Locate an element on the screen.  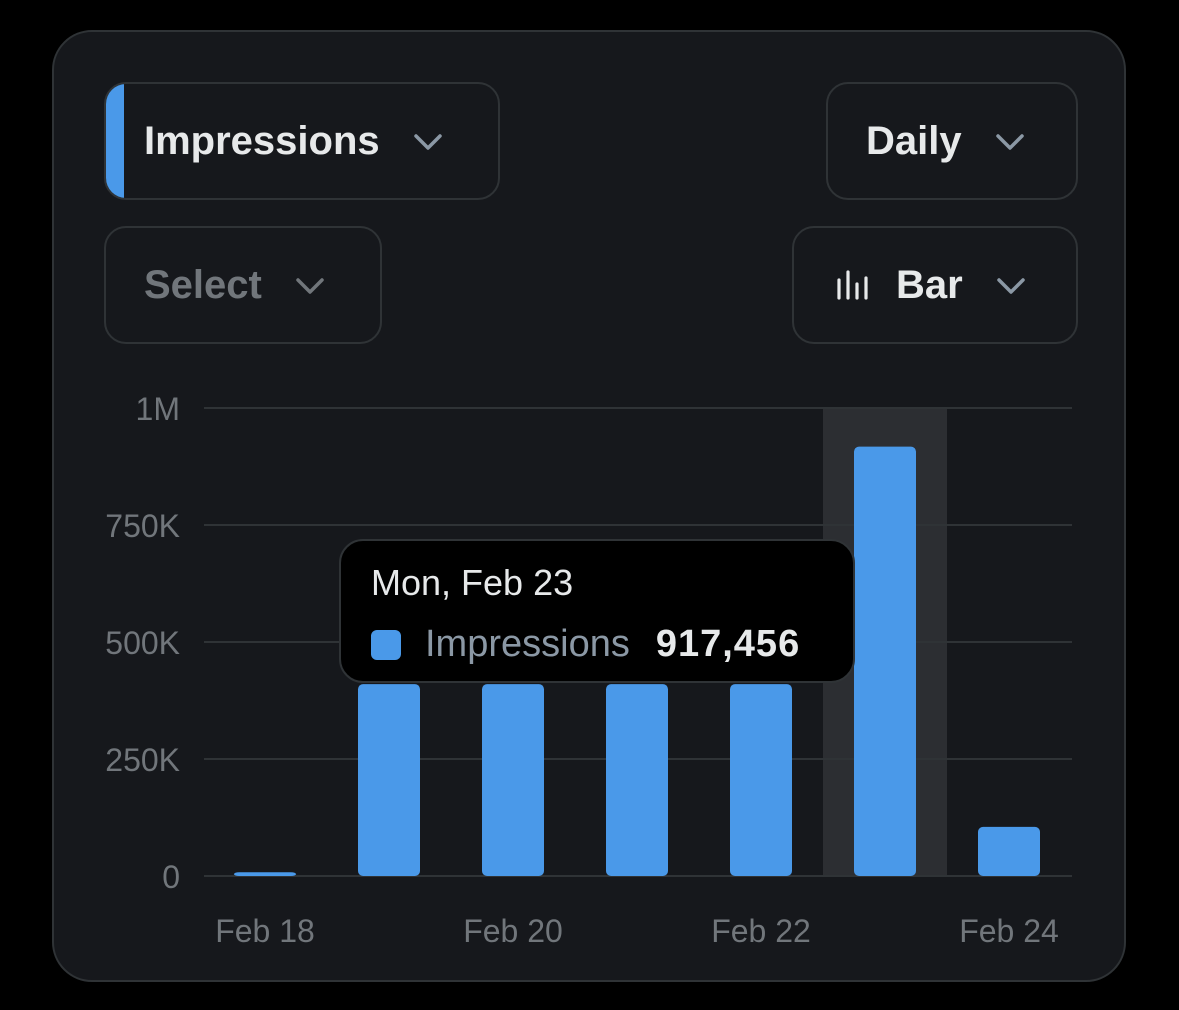
tooltip-date: Mon, Feb 23 is located at coordinates (472, 582).